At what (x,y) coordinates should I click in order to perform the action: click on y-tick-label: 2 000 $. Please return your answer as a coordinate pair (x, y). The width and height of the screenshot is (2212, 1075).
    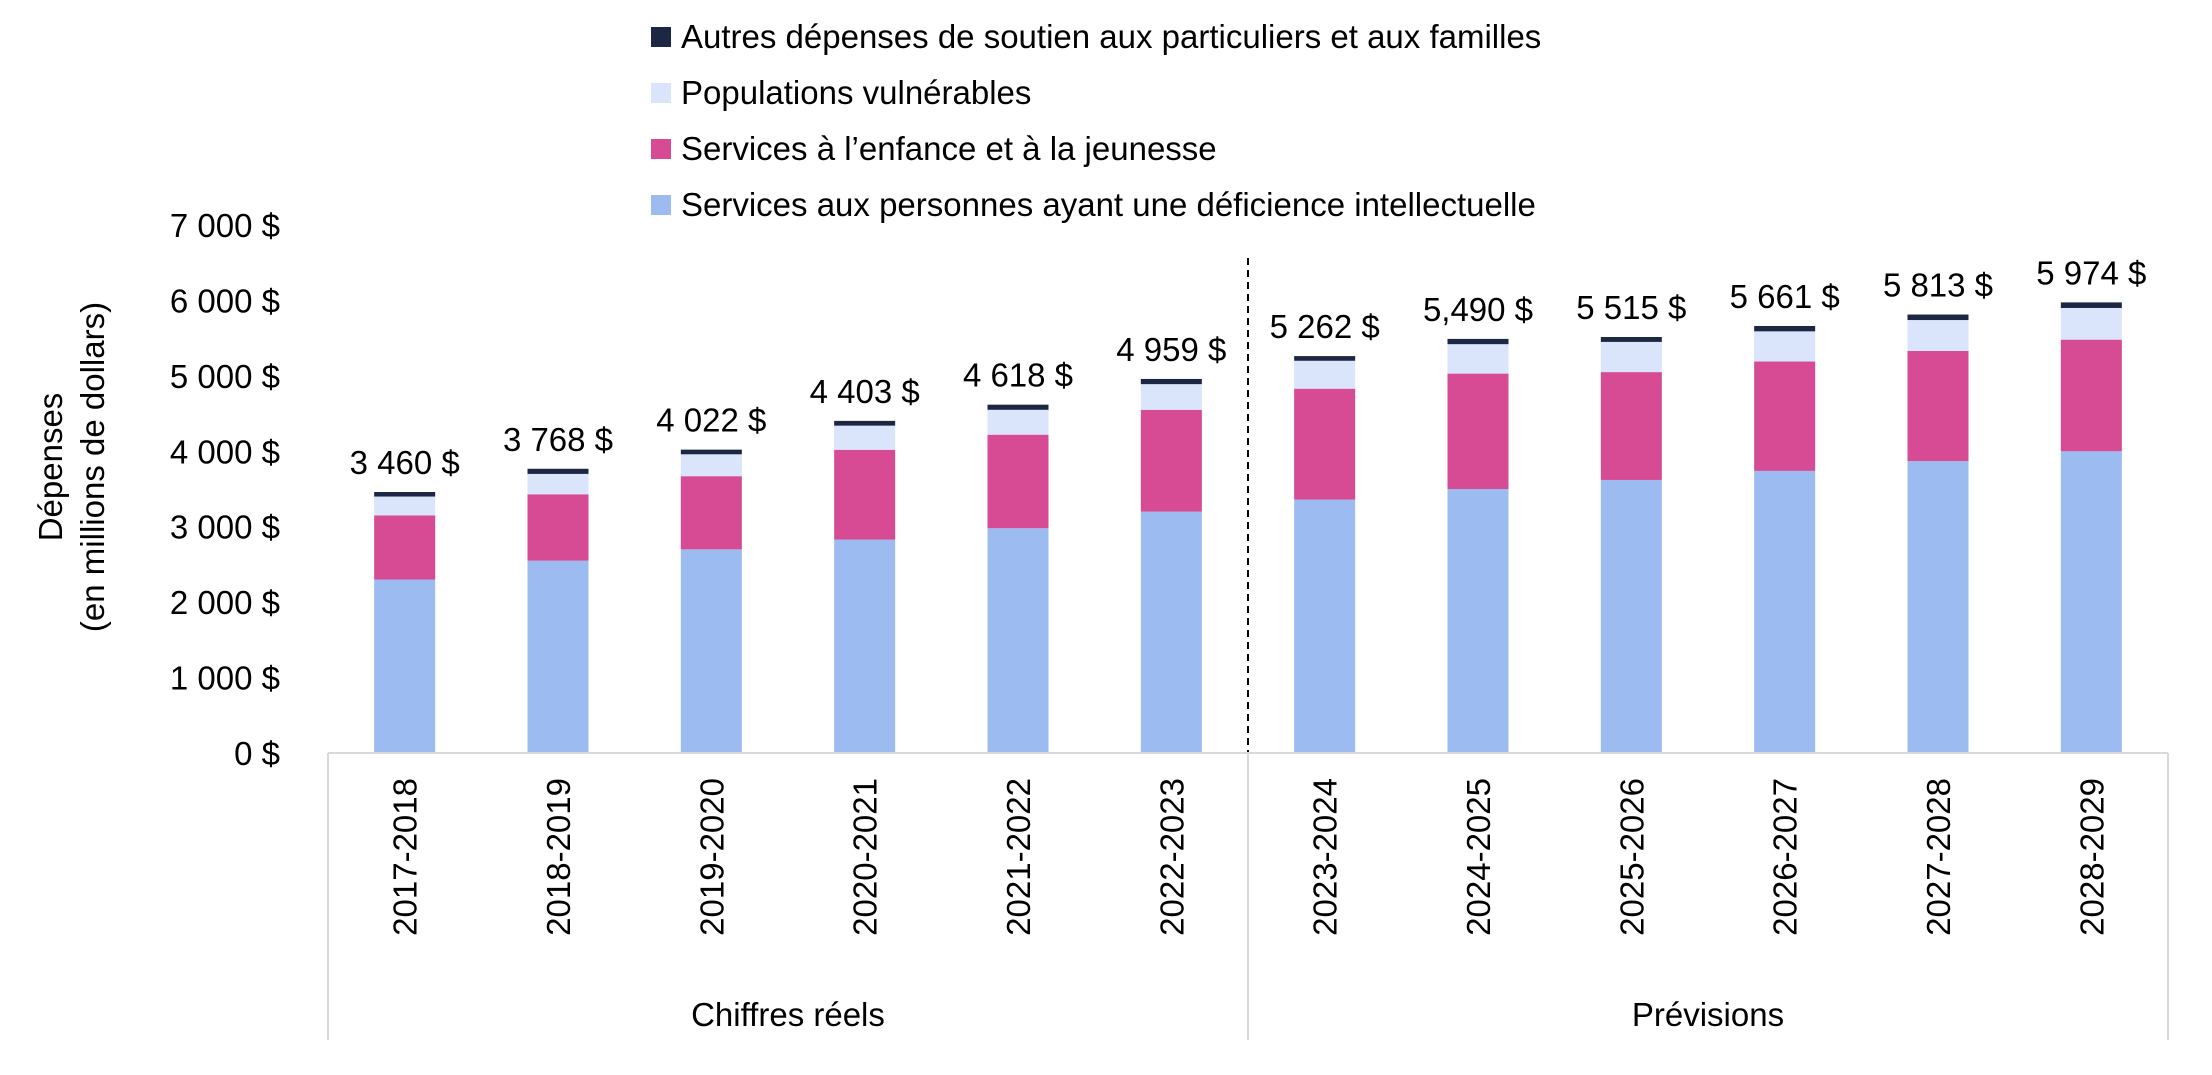
    Looking at the image, I should click on (225, 602).